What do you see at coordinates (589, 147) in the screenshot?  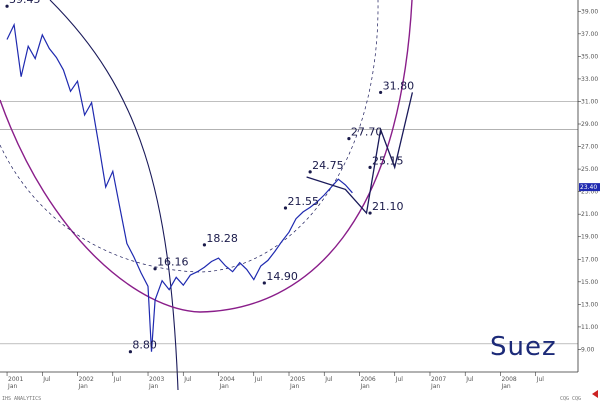 I see `y-tick-label-6: 27.00` at bounding box center [589, 147].